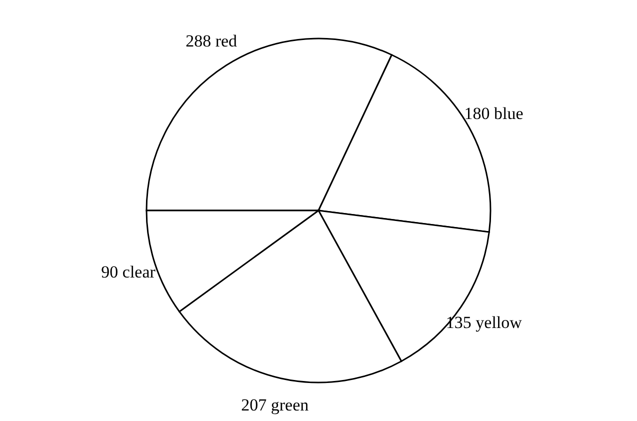 The image size is (637, 421). I want to click on slice-label: 180 blue, so click(494, 114).